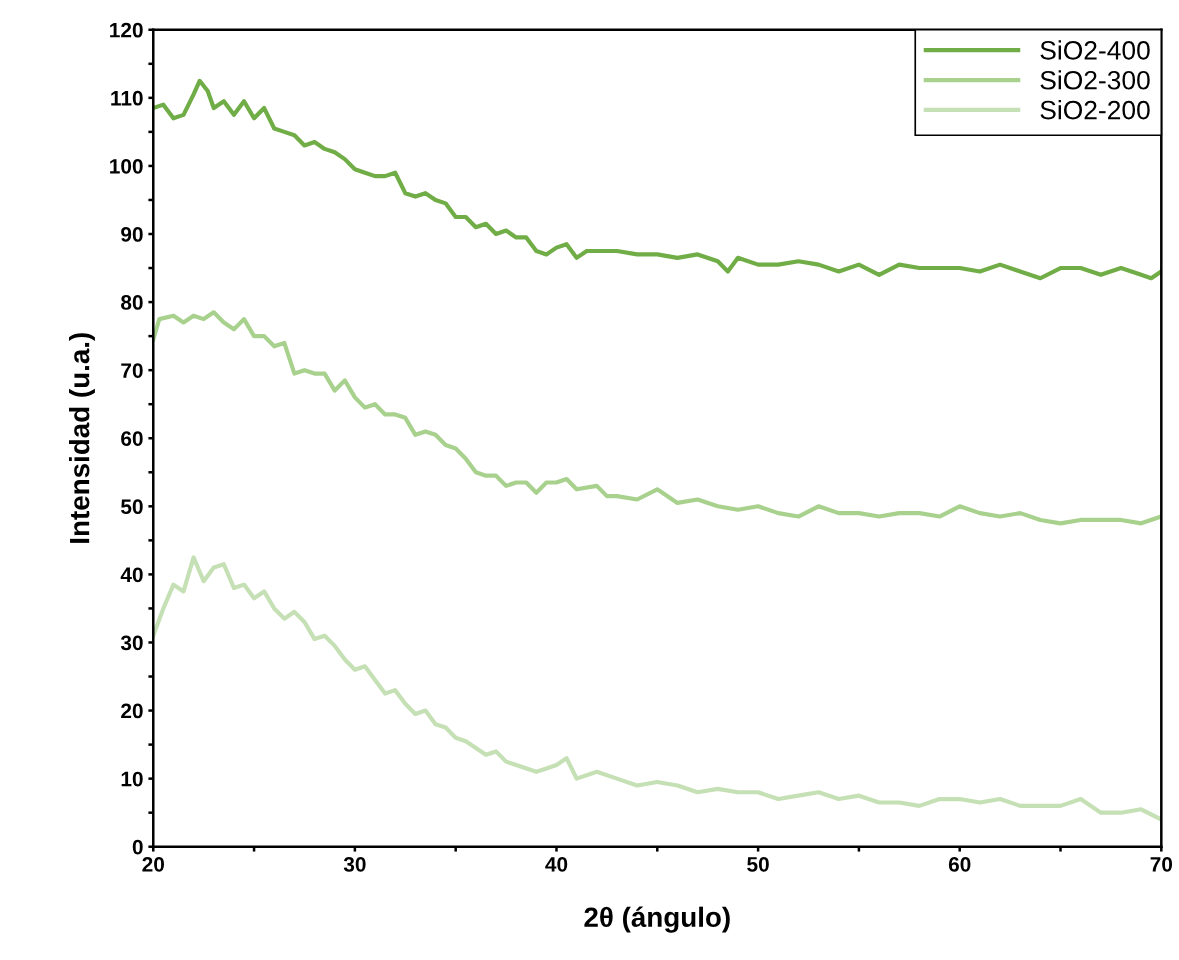 Image resolution: width=1179 pixels, height=960 pixels. What do you see at coordinates (126, 30) in the screenshot?
I see `y-tick-label: 120` at bounding box center [126, 30].